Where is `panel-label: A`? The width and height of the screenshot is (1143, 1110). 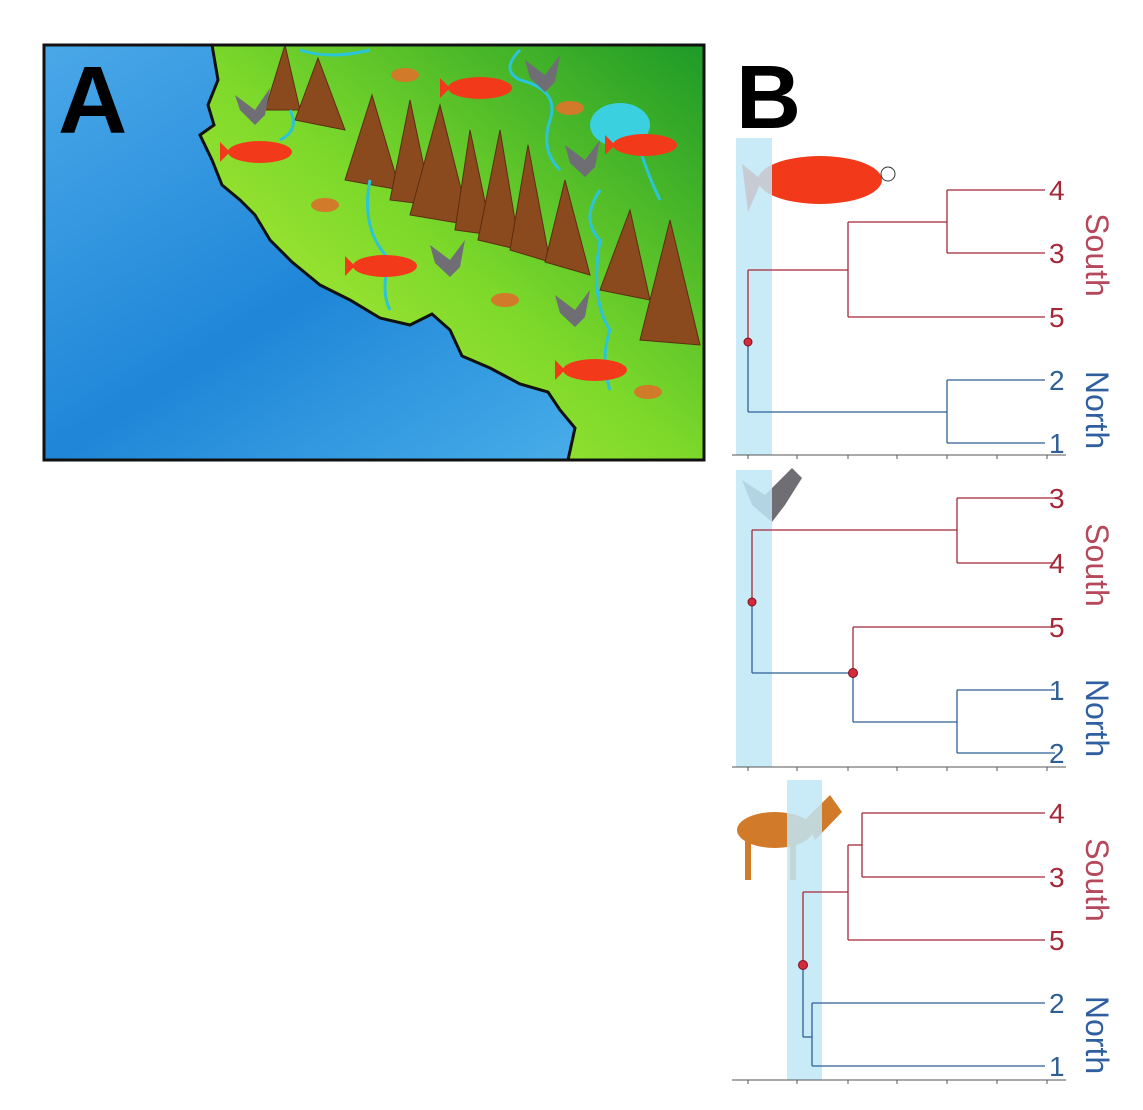
panel-label: A is located at coordinates (92, 100).